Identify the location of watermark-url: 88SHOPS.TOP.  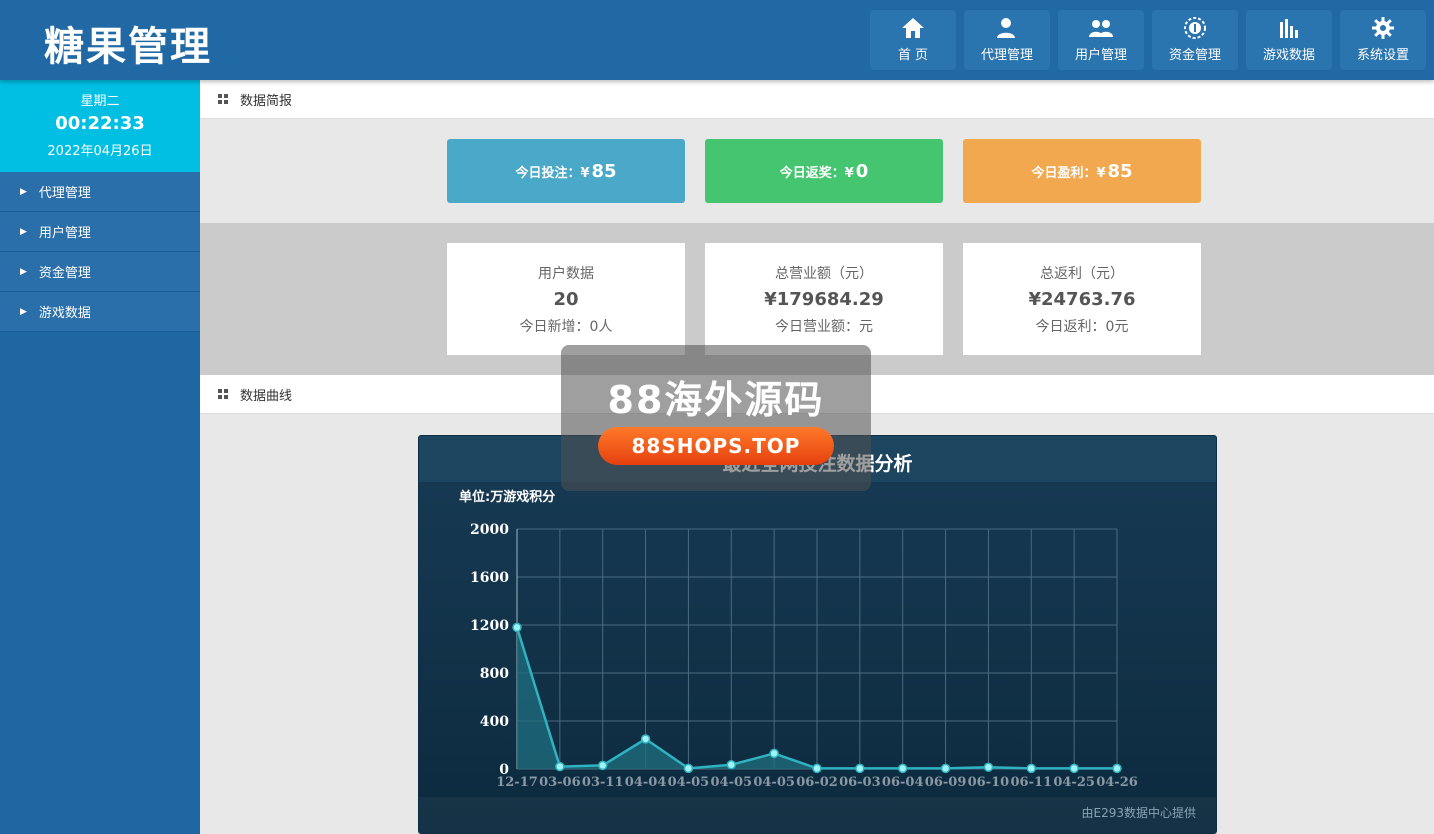
(716, 446).